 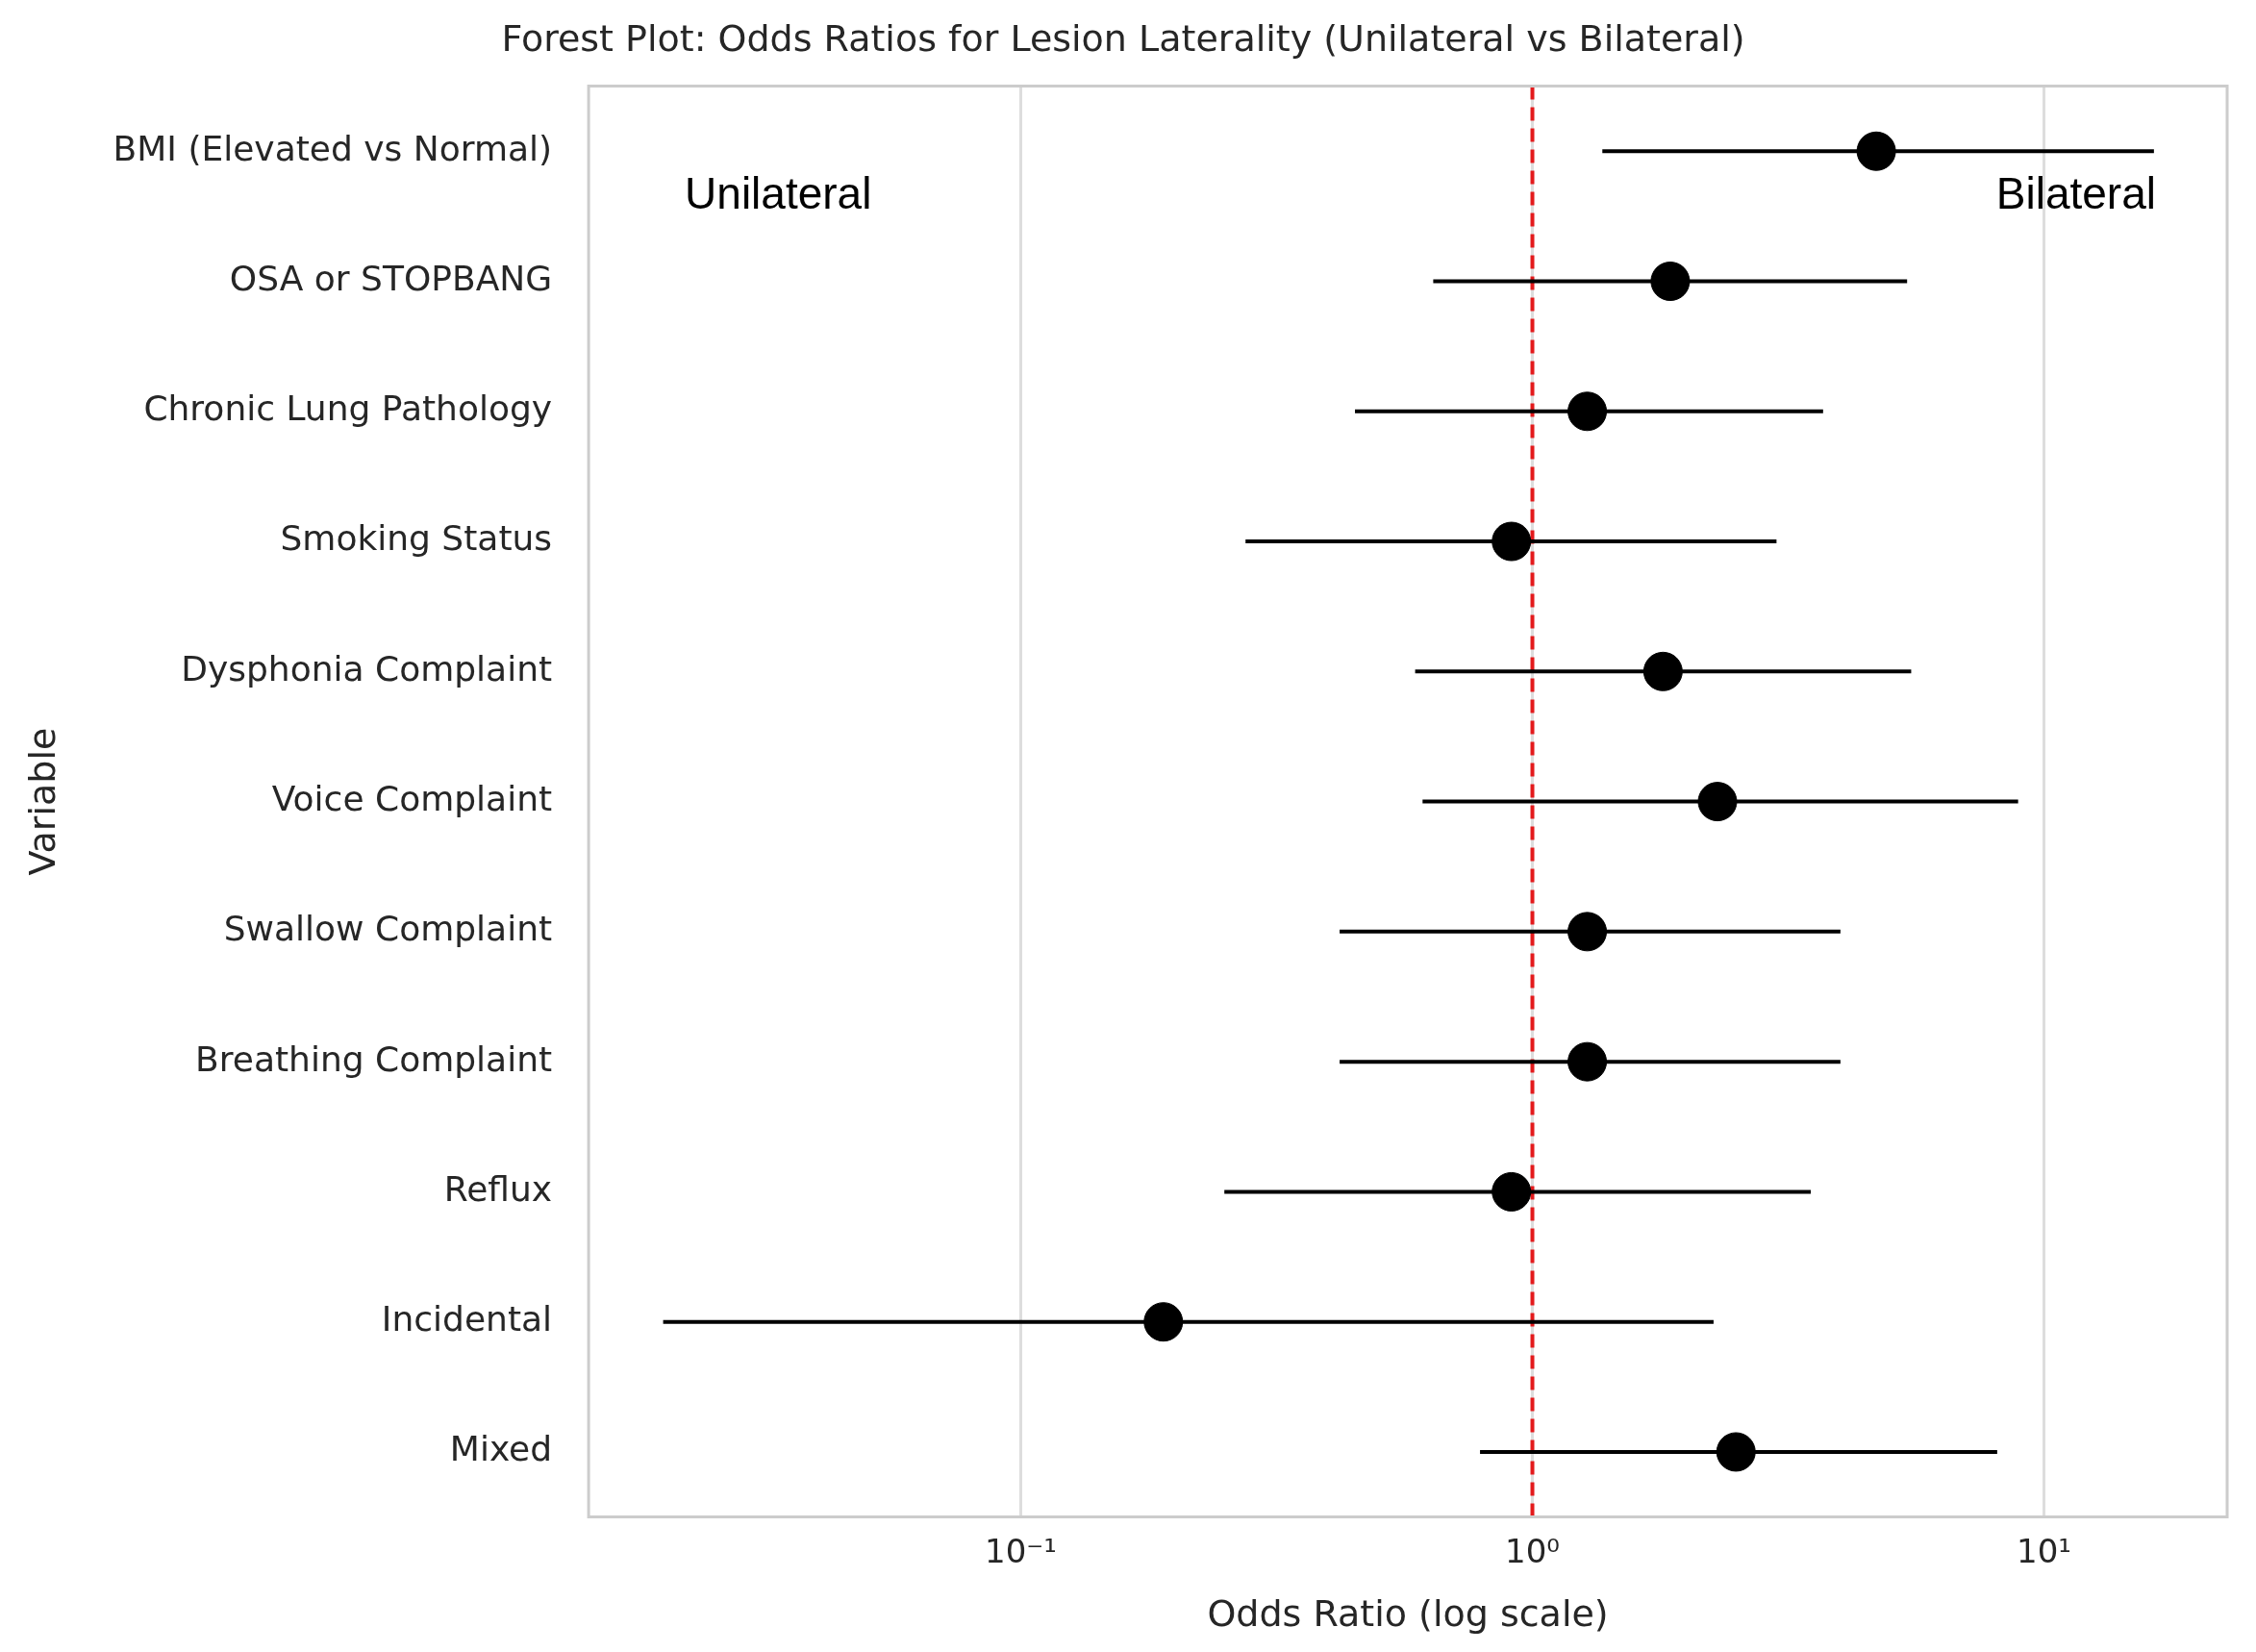 I want to click on x-tick-label: 10¹, so click(x=2044, y=1551).